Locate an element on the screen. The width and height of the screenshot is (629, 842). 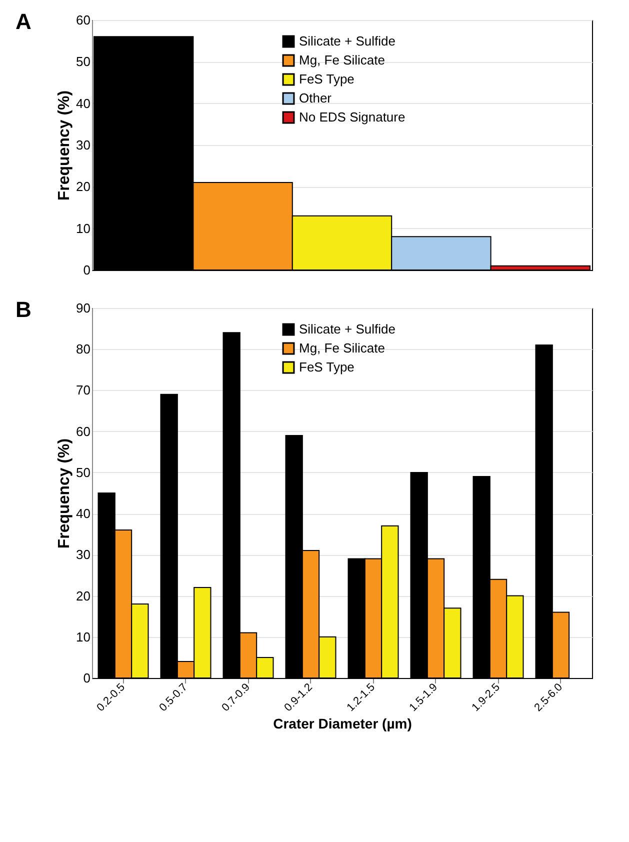
y-tick-label: 70 is located at coordinates (83, 390).